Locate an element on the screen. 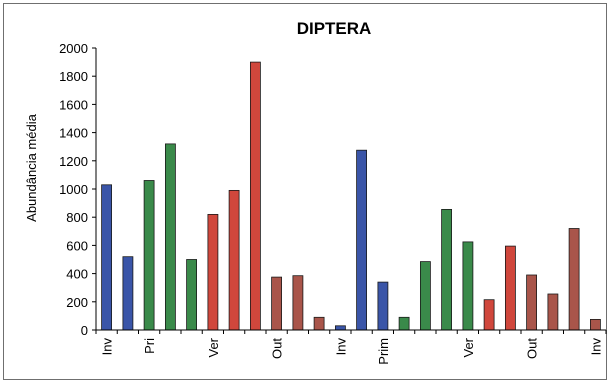  y-tick-label: 1200 is located at coordinates (73, 161).